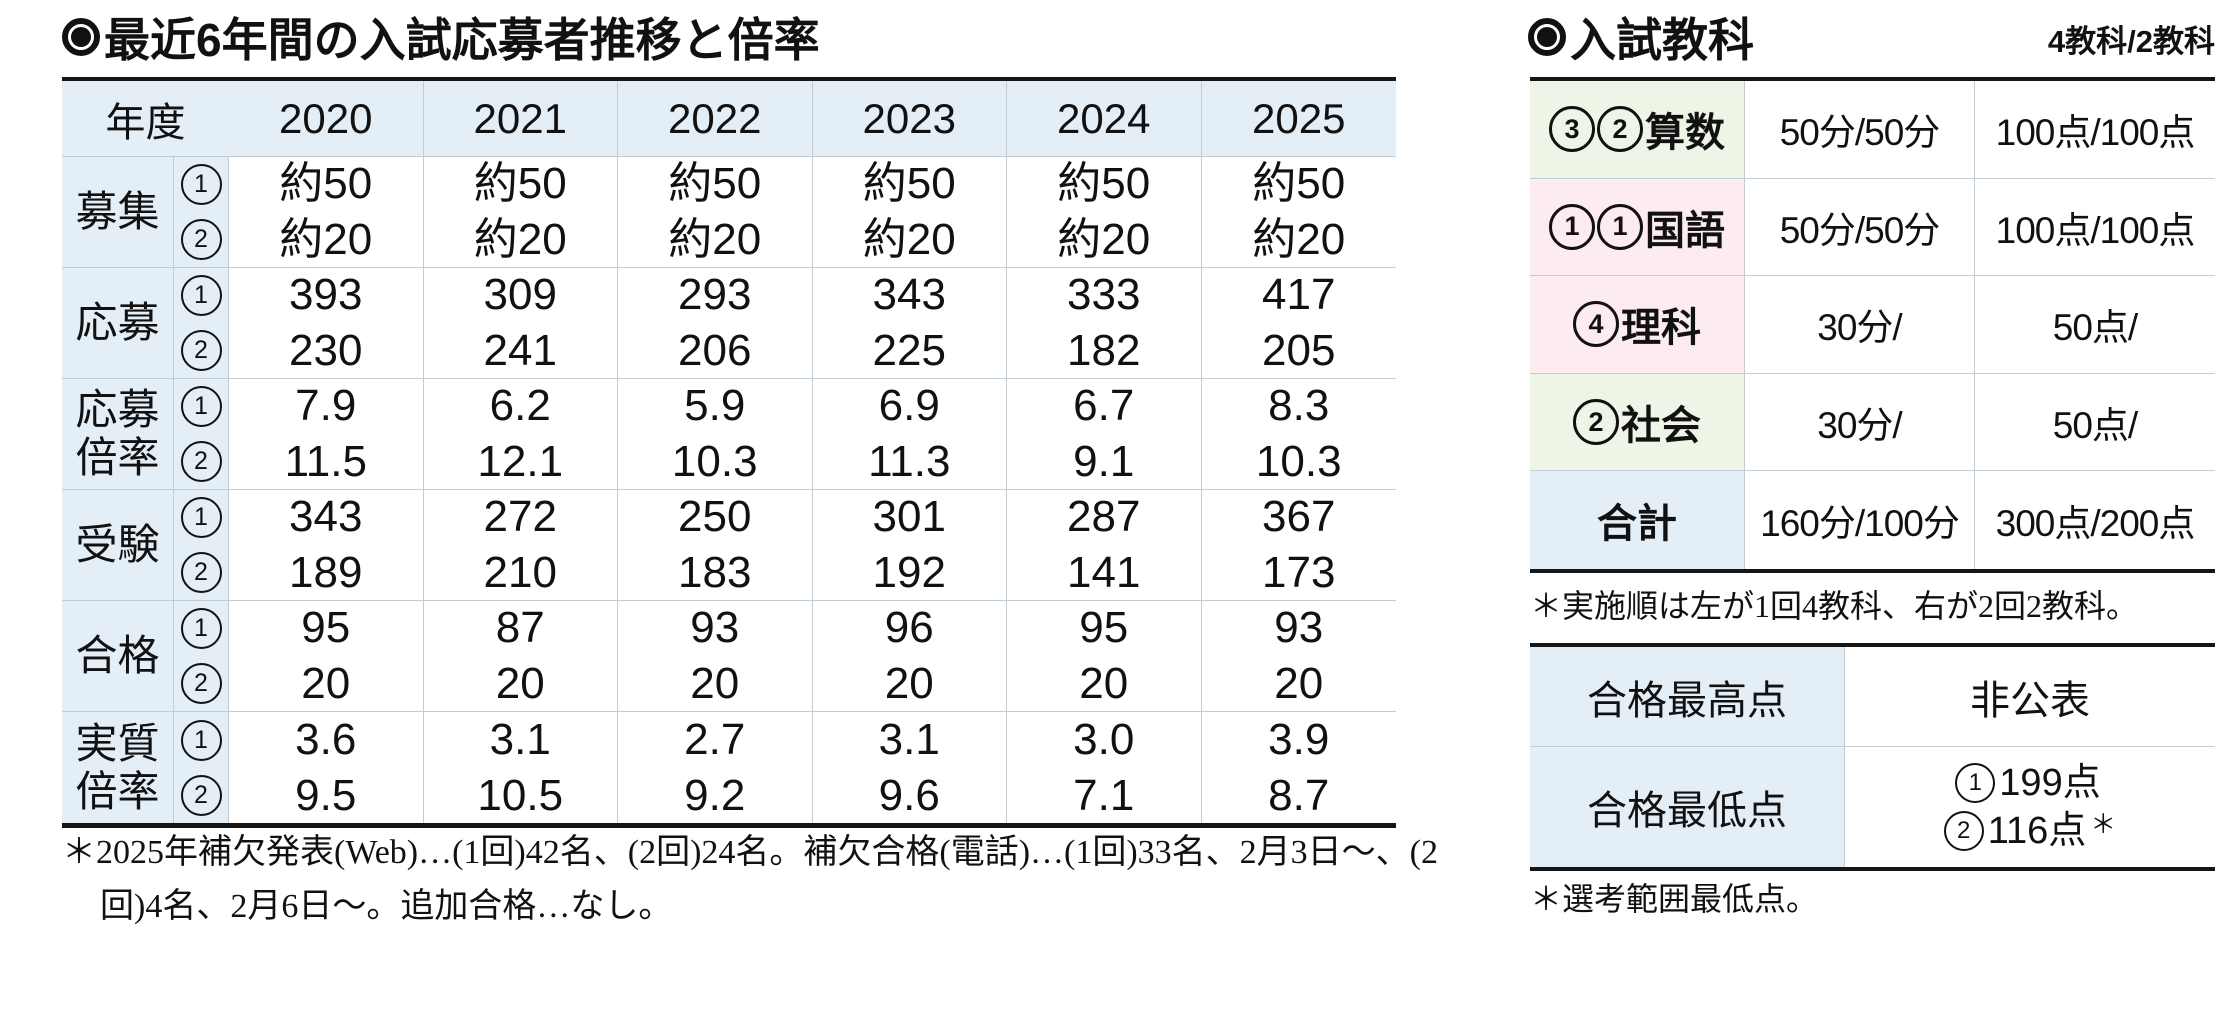 This screenshot has height=1030, width=2220. Describe the element at coordinates (1674, 899) in the screenshot. I see `min-score-note: ＊選考範囲最低点。` at that location.